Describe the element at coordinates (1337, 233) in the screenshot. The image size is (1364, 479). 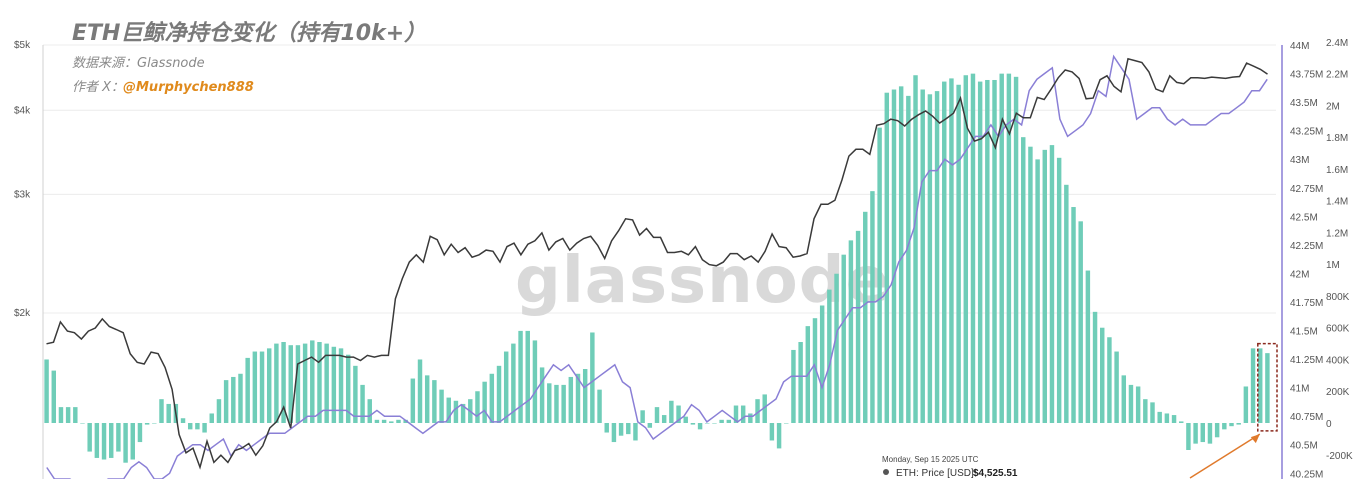
I see `right-tick-label: 1.2M` at that location.